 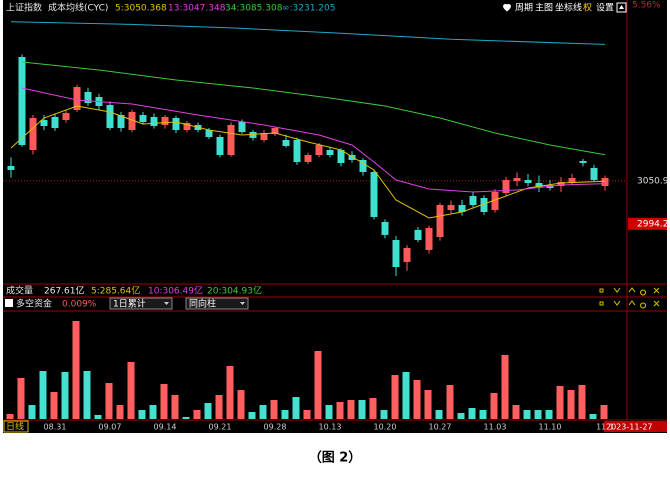 I want to click on period-box, so click(x=16, y=426).